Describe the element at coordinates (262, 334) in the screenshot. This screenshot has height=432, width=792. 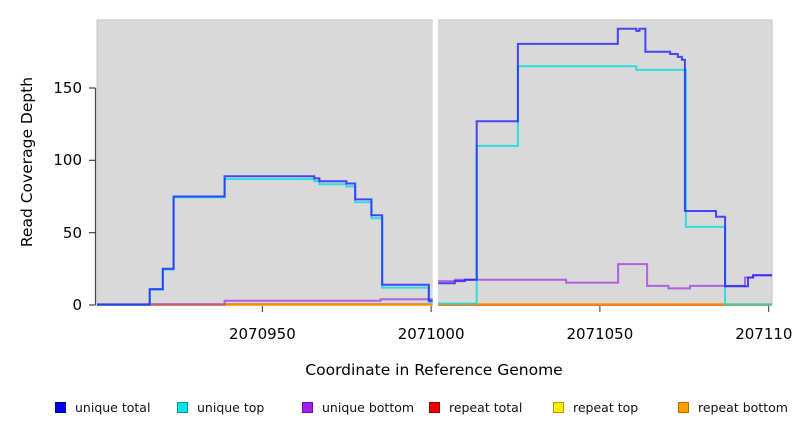
I see `x-tick-label: 2070950` at that location.